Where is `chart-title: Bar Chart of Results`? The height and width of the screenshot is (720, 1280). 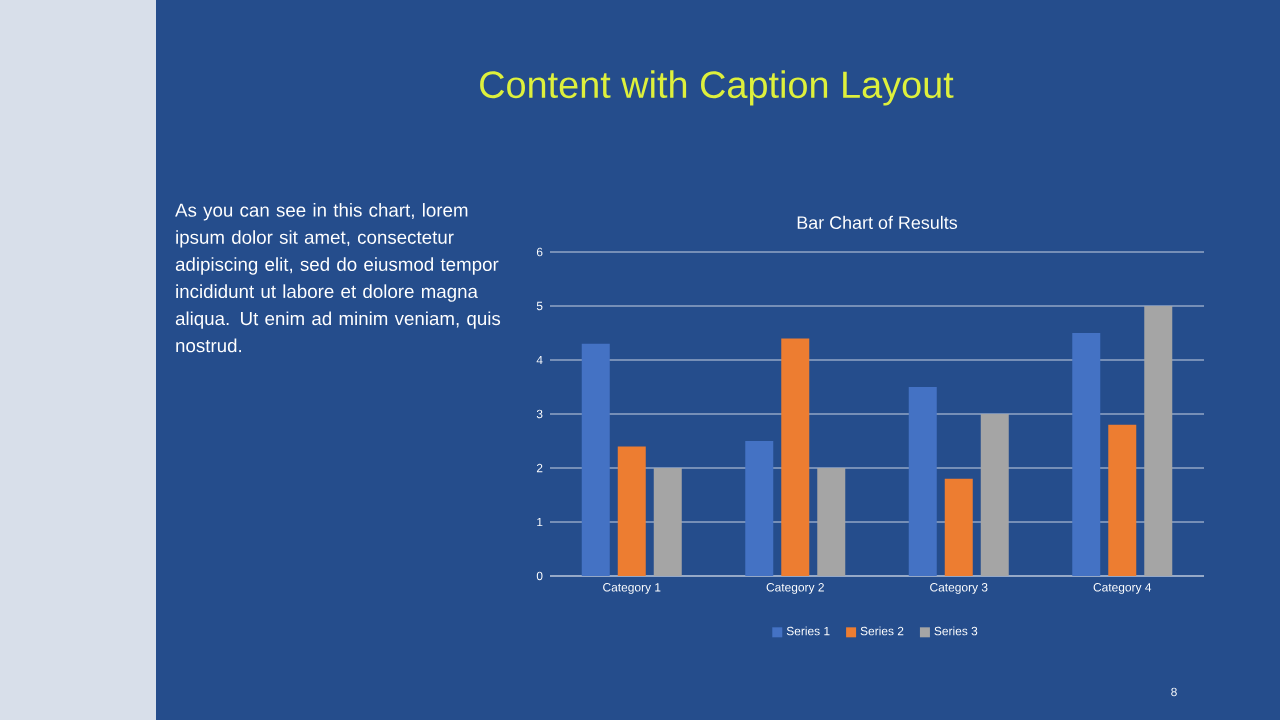
chart-title: Bar Chart of Results is located at coordinates (877, 222).